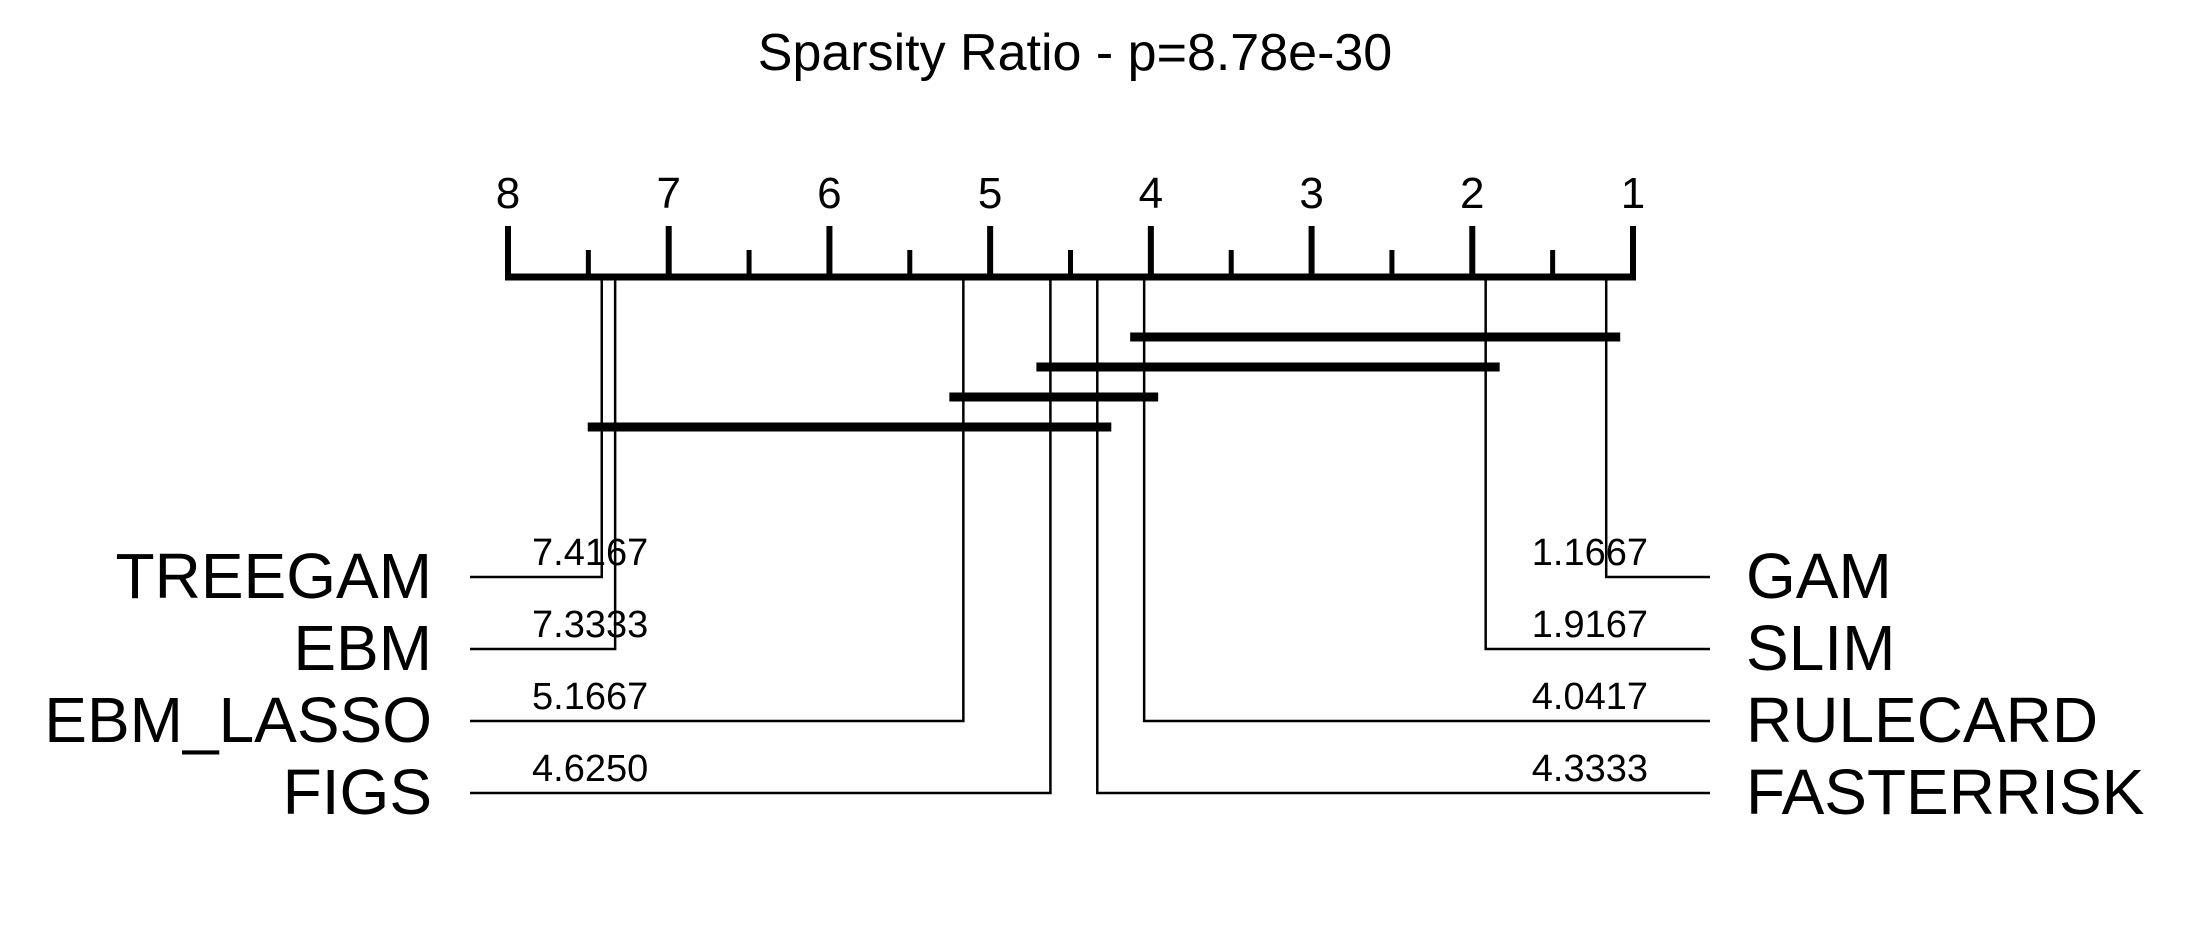  Describe the element at coordinates (1819, 576) in the screenshot. I see `method-name: GAM` at that location.